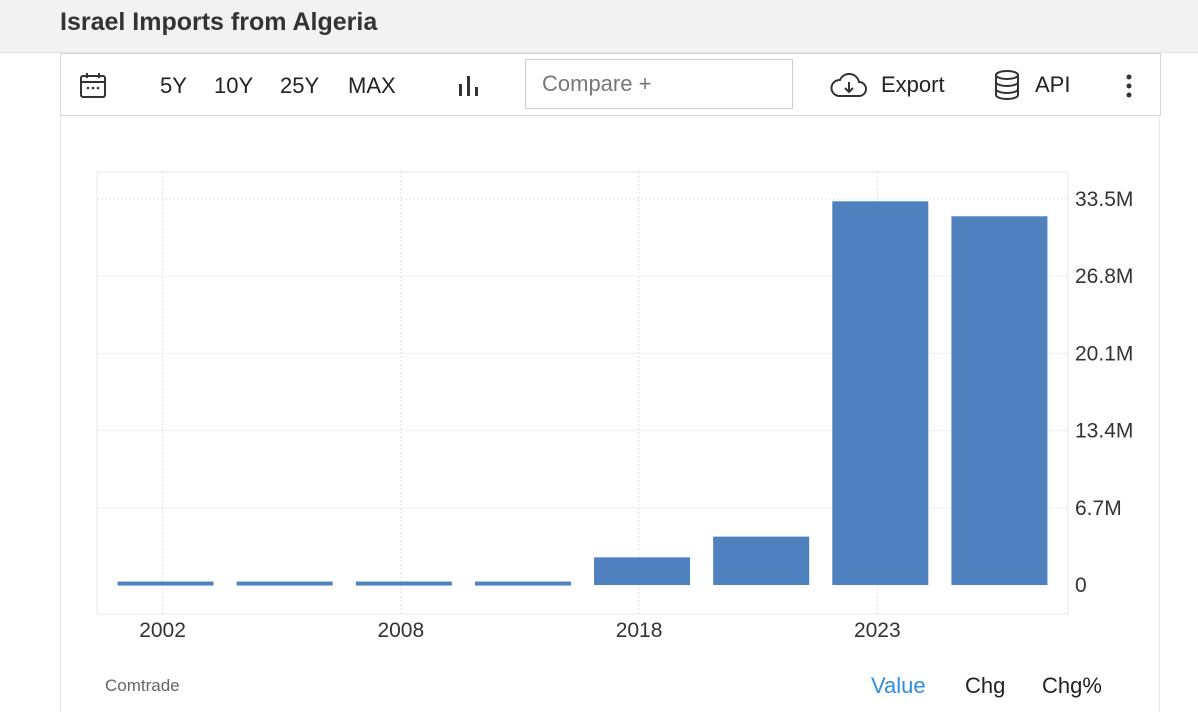 The height and width of the screenshot is (712, 1198). Describe the element at coordinates (1053, 84) in the screenshot. I see `api-button: API` at that location.